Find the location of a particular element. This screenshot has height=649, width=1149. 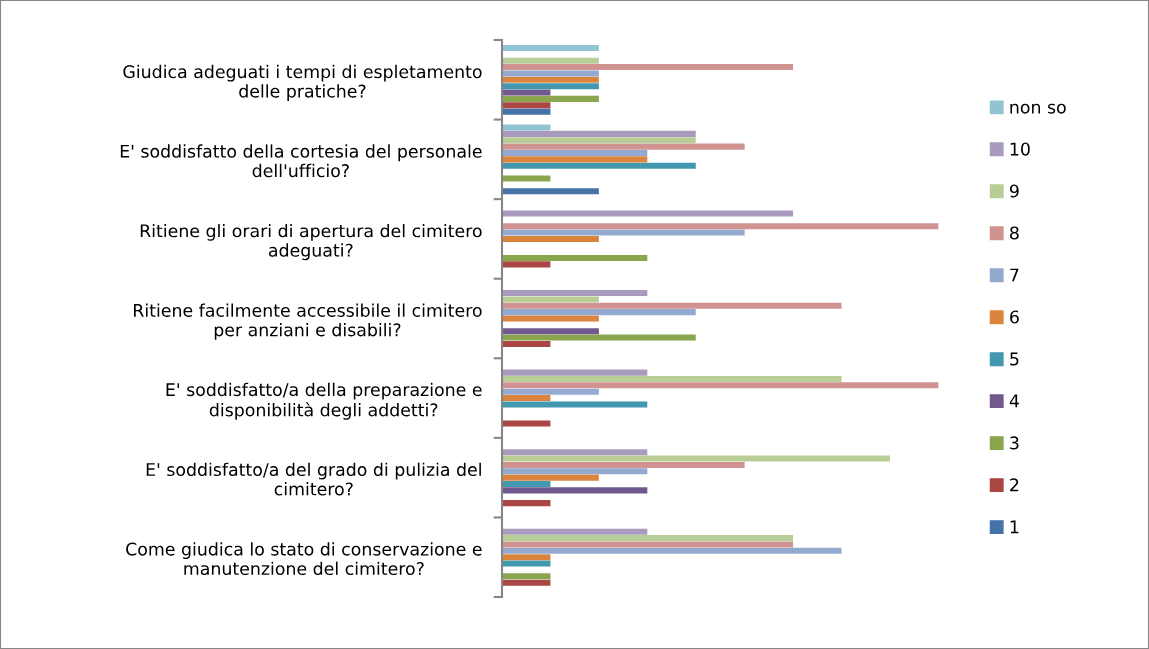

y-tick-label: Ritiene gli orari di apertura del cimitero adeguati? is located at coordinates (311, 242).